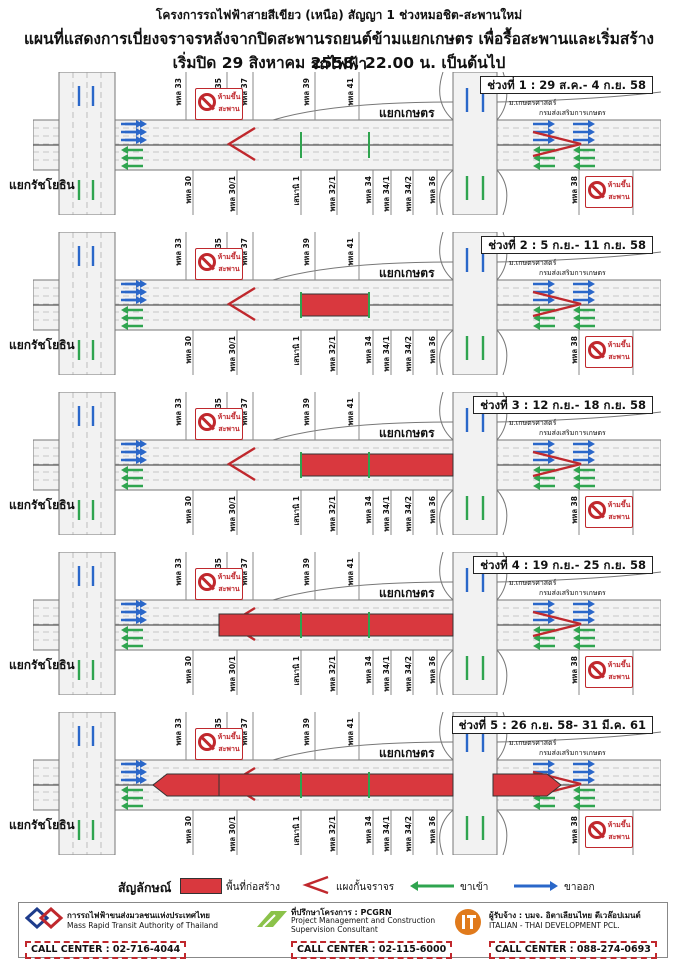 The image size is (678, 960). What do you see at coordinates (365, 887) in the screenshot?
I see `legend-barrier-label: แผงกั้นจราจร` at bounding box center [365, 887].